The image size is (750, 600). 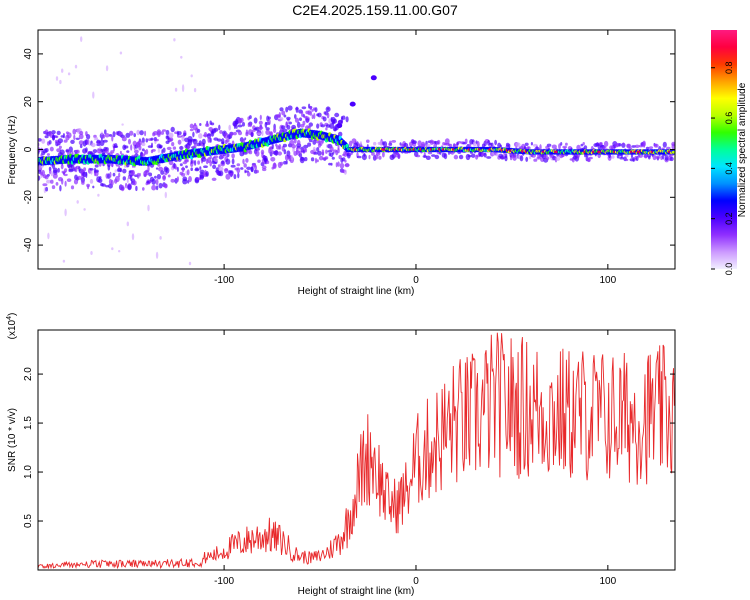 I want to click on y-tick-label: 2.0, so click(x=28, y=374).